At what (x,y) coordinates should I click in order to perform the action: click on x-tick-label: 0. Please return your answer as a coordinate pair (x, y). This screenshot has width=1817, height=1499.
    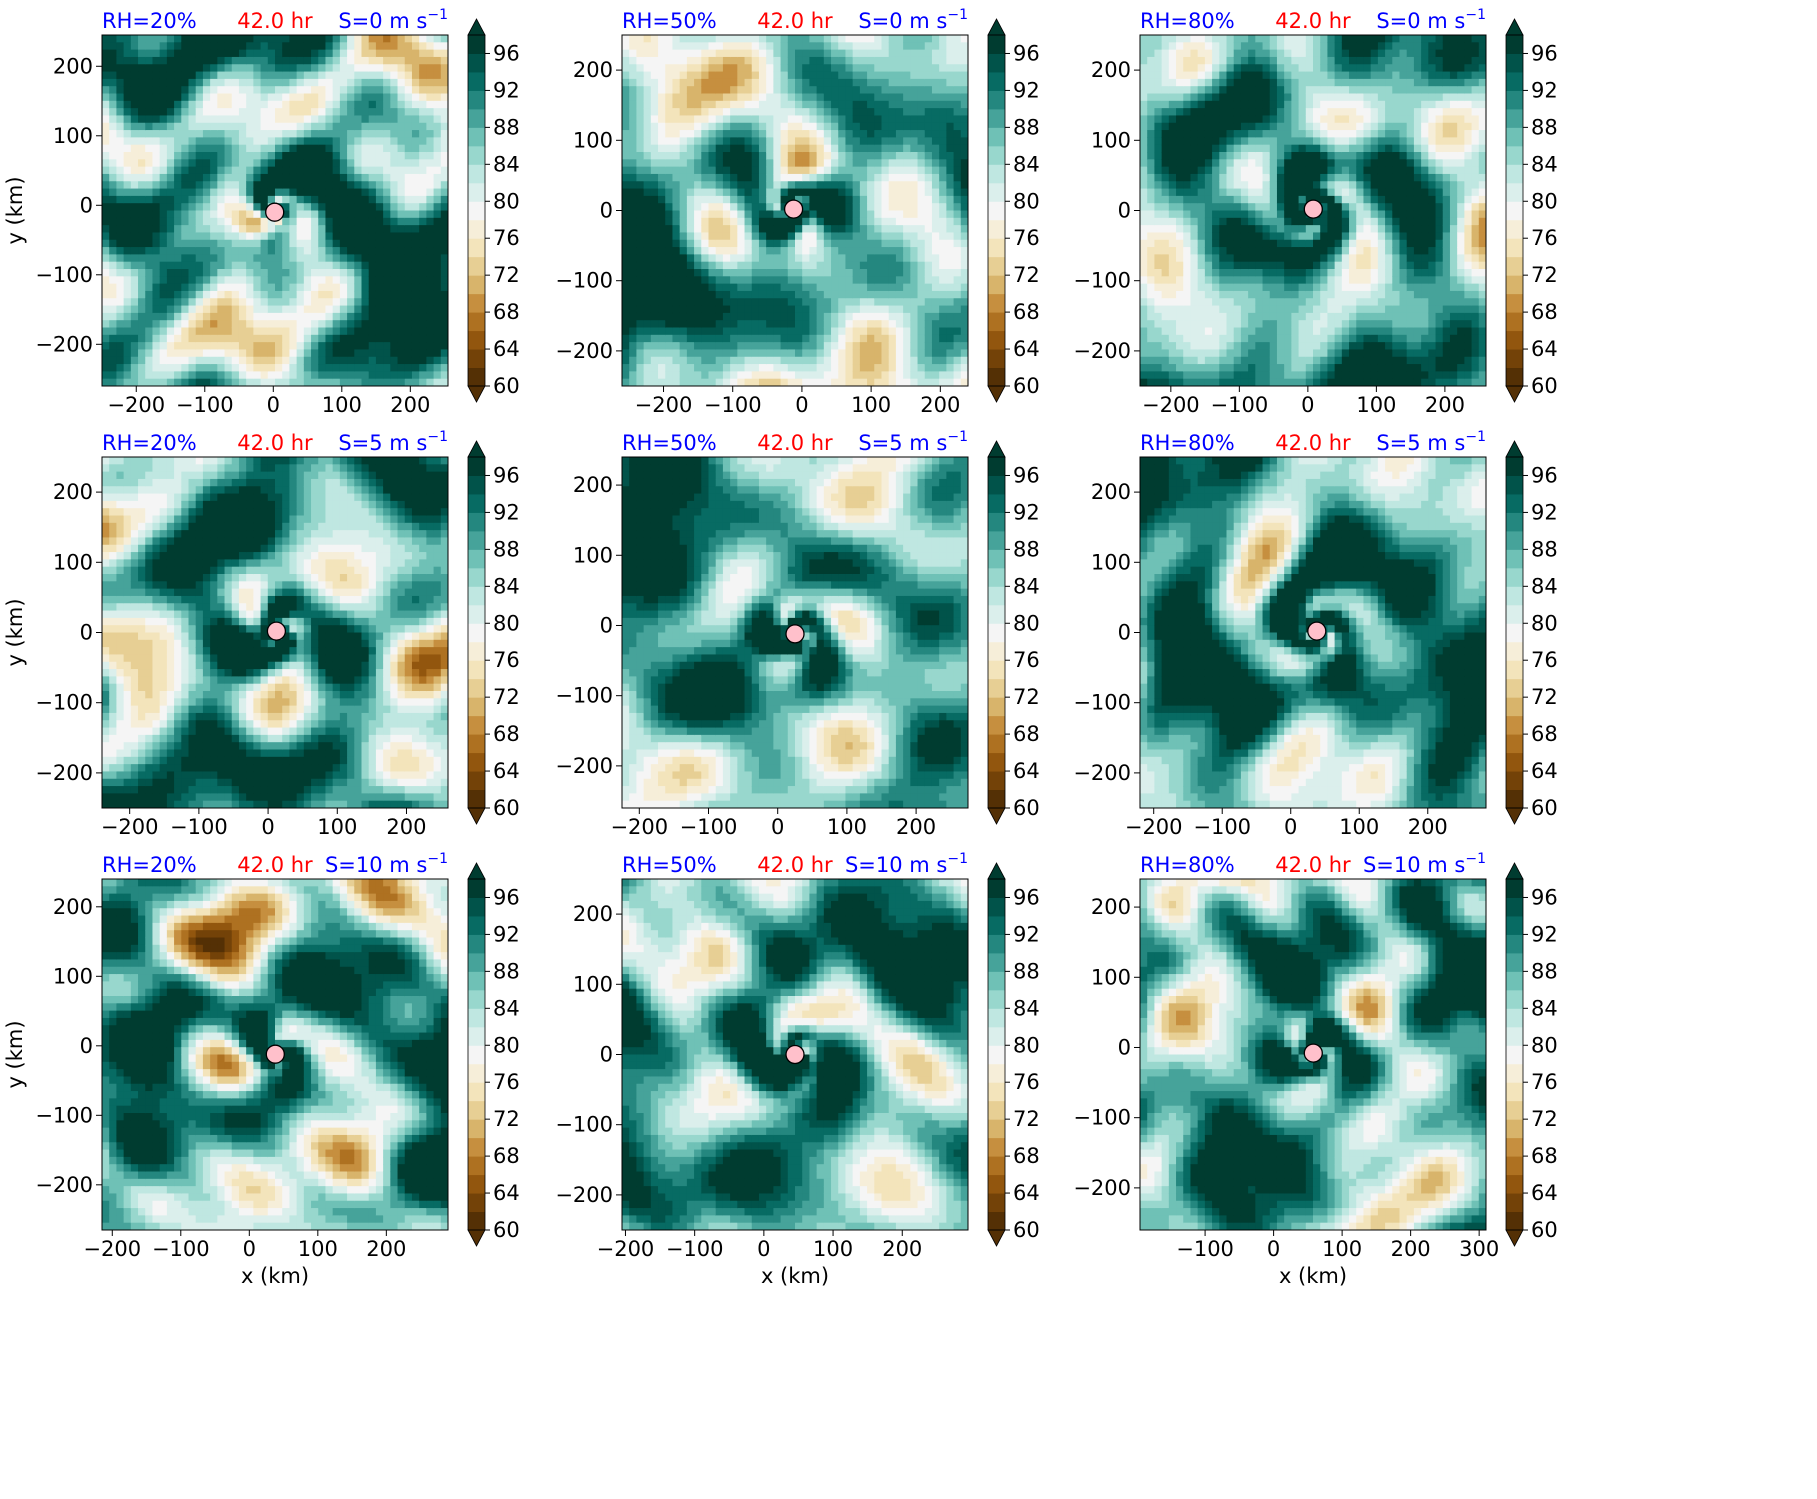
    Looking at the image, I should click on (801, 405).